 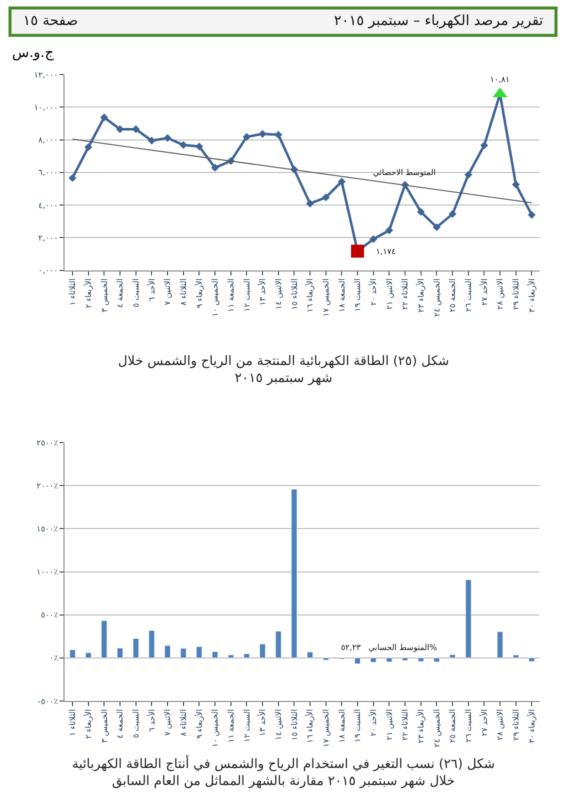 I want to click on y-axis-title: ج.و.س, so click(x=33, y=53).